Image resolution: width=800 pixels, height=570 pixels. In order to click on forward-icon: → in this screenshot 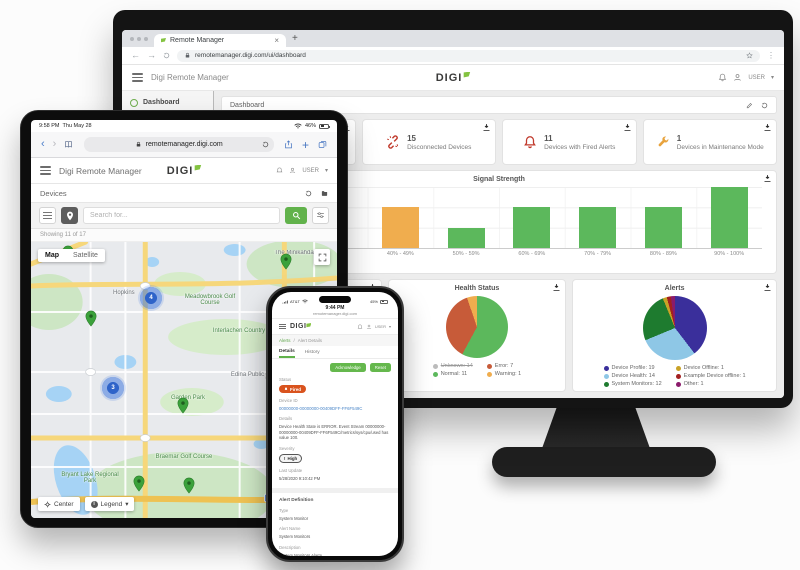, I will do `click(151, 55)`.